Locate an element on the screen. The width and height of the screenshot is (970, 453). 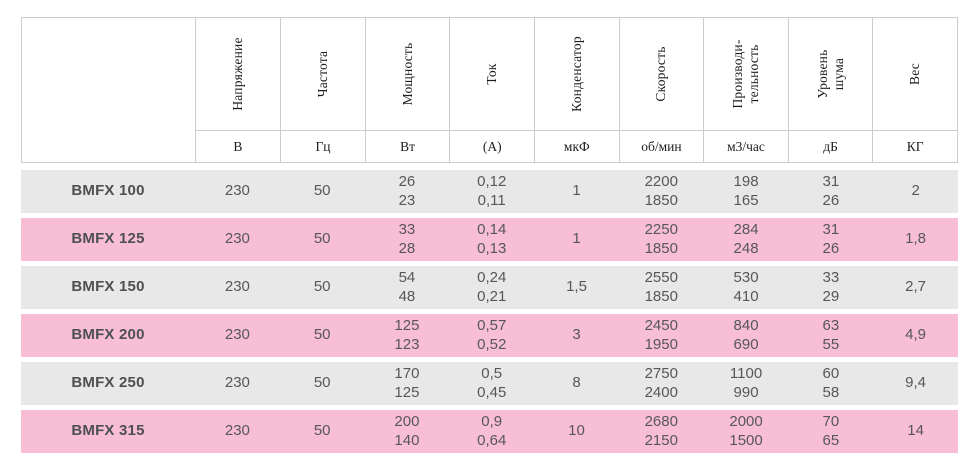
row-model-label: BMFX 200 is located at coordinates (108, 335).